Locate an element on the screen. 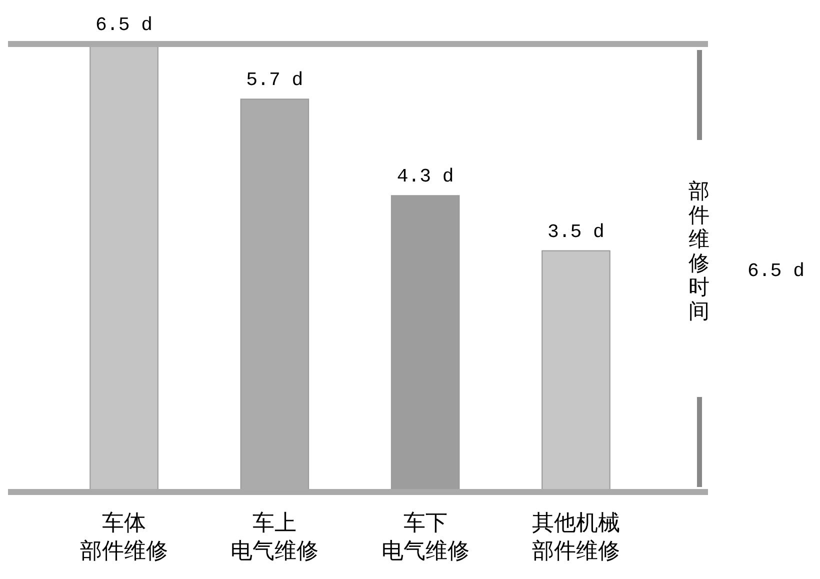 The width and height of the screenshot is (820, 579). data-label: 5.7 d is located at coordinates (275, 80).